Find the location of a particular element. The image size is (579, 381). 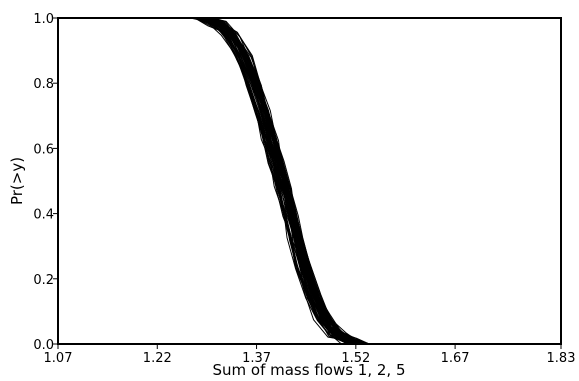

x-tick-label: 1.67 is located at coordinates (455, 358).